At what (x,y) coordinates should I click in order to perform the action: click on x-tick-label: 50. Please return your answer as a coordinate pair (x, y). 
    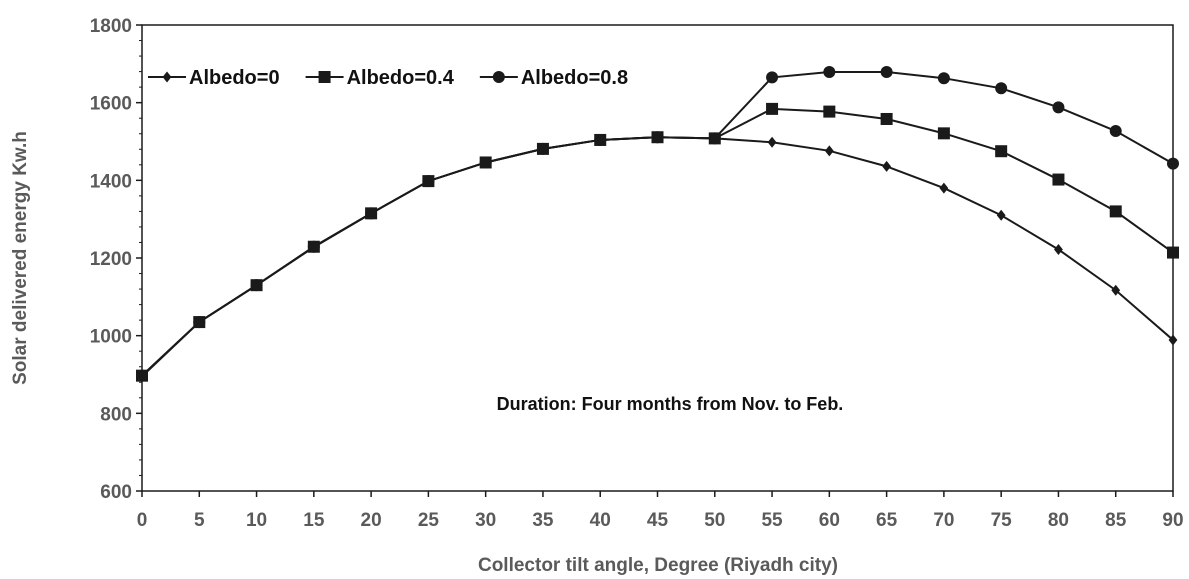
    Looking at the image, I should click on (714, 520).